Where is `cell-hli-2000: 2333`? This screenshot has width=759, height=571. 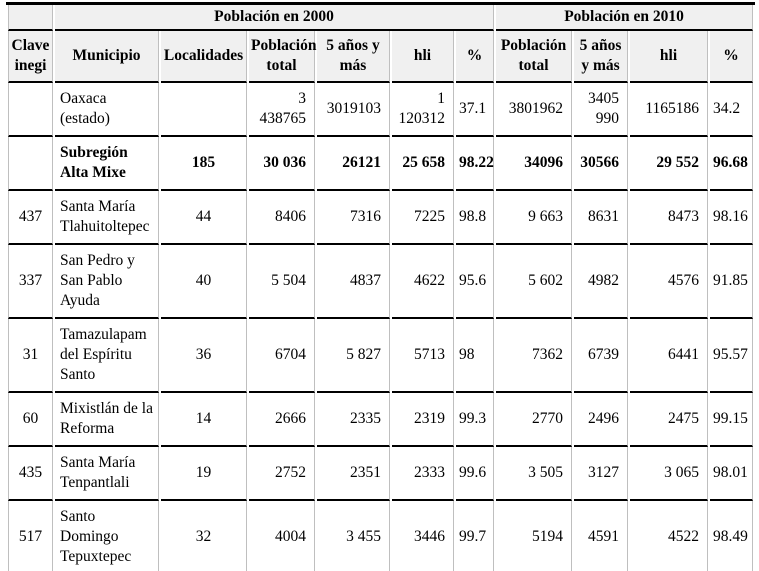
cell-hli-2000: 2333 is located at coordinates (423, 474).